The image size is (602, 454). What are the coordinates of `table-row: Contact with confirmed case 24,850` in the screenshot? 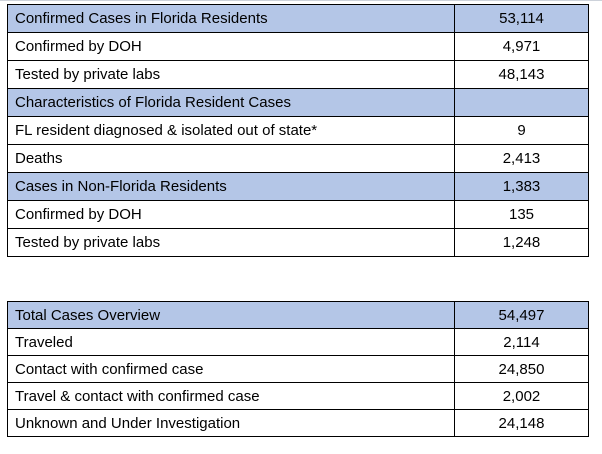 It's located at (298, 369).